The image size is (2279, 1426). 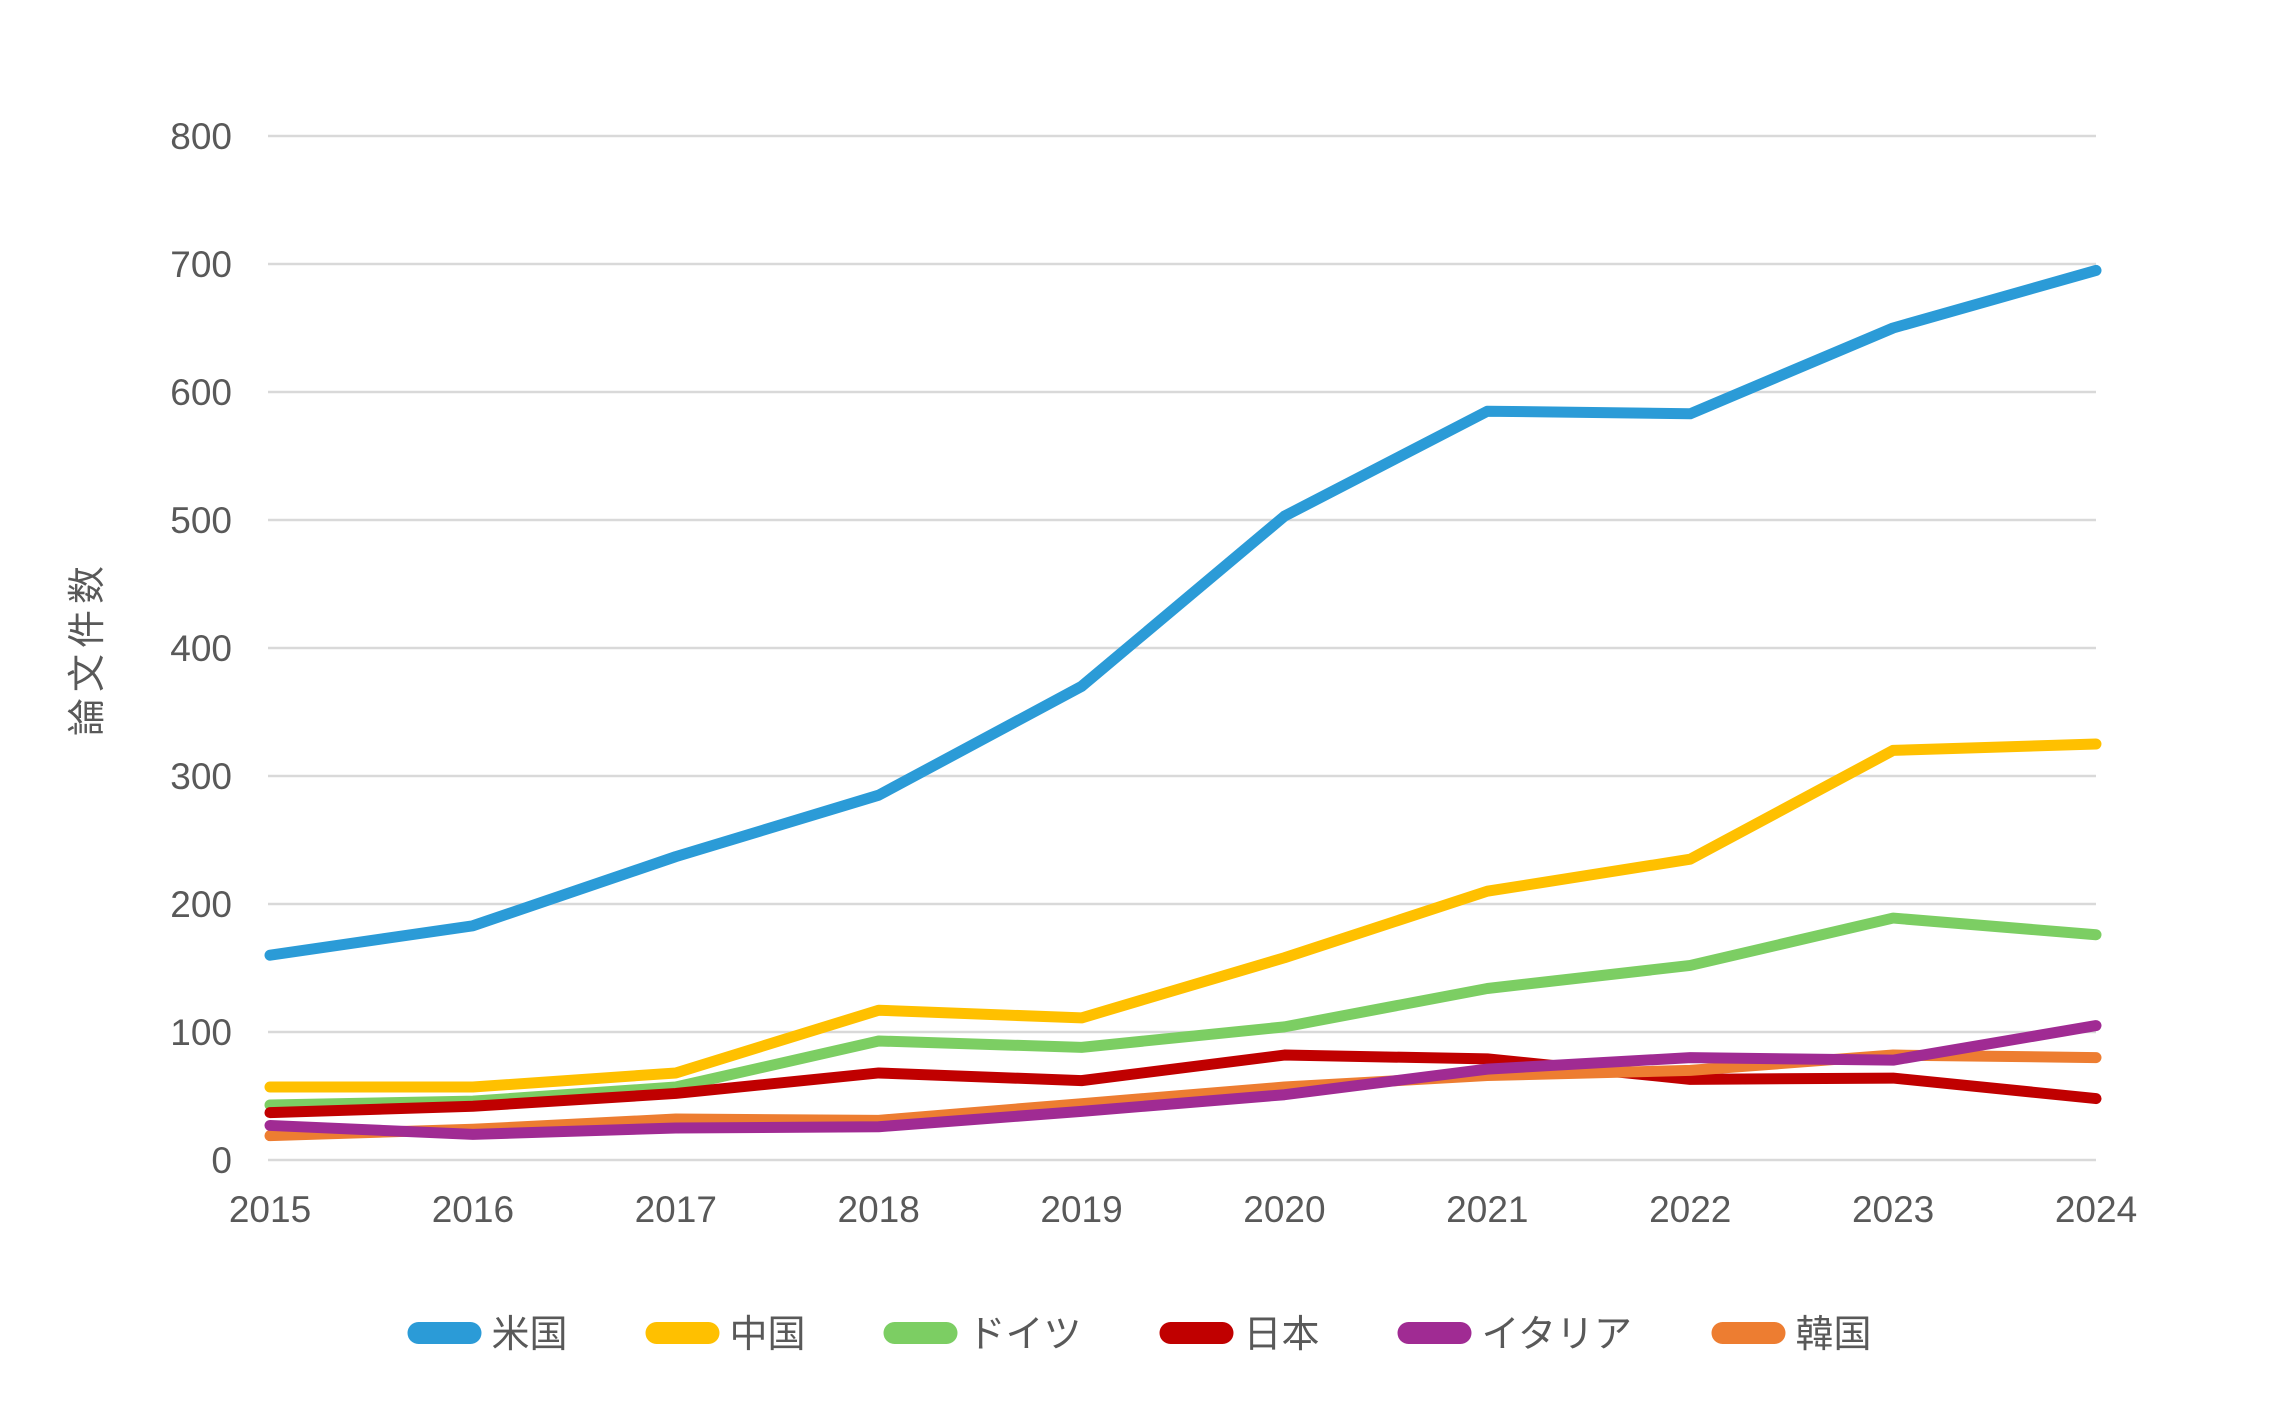 What do you see at coordinates (201, 904) in the screenshot?
I see `y-tick-label: 200` at bounding box center [201, 904].